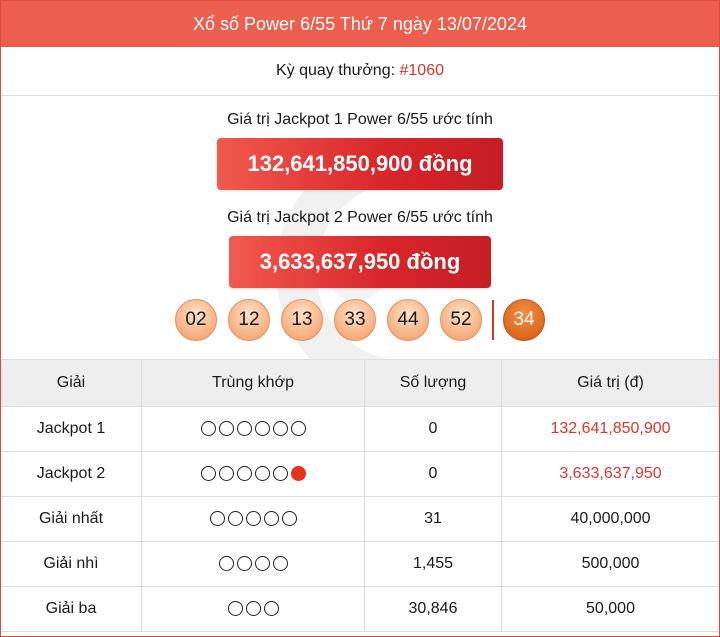  I want to click on draw-label: Kỳ quay thưởng:, so click(338, 70).